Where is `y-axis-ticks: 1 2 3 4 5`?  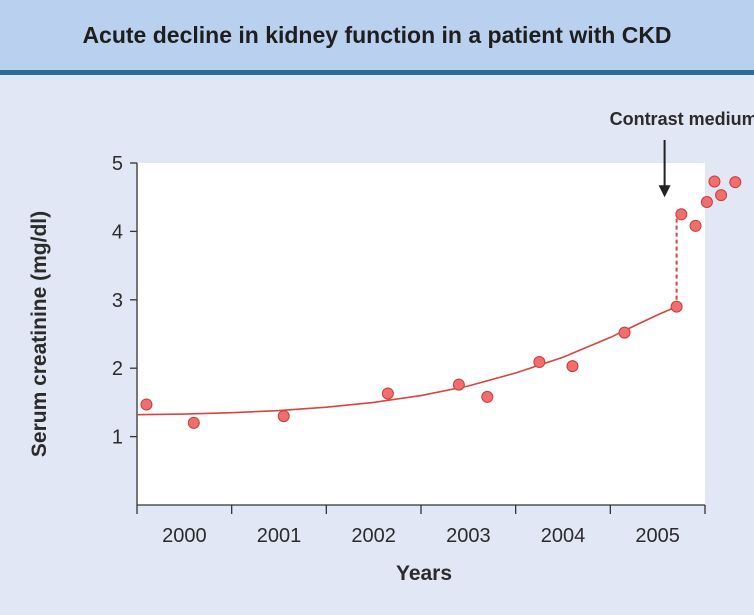 y-axis-ticks: 1 2 3 4 5 is located at coordinates (124, 301).